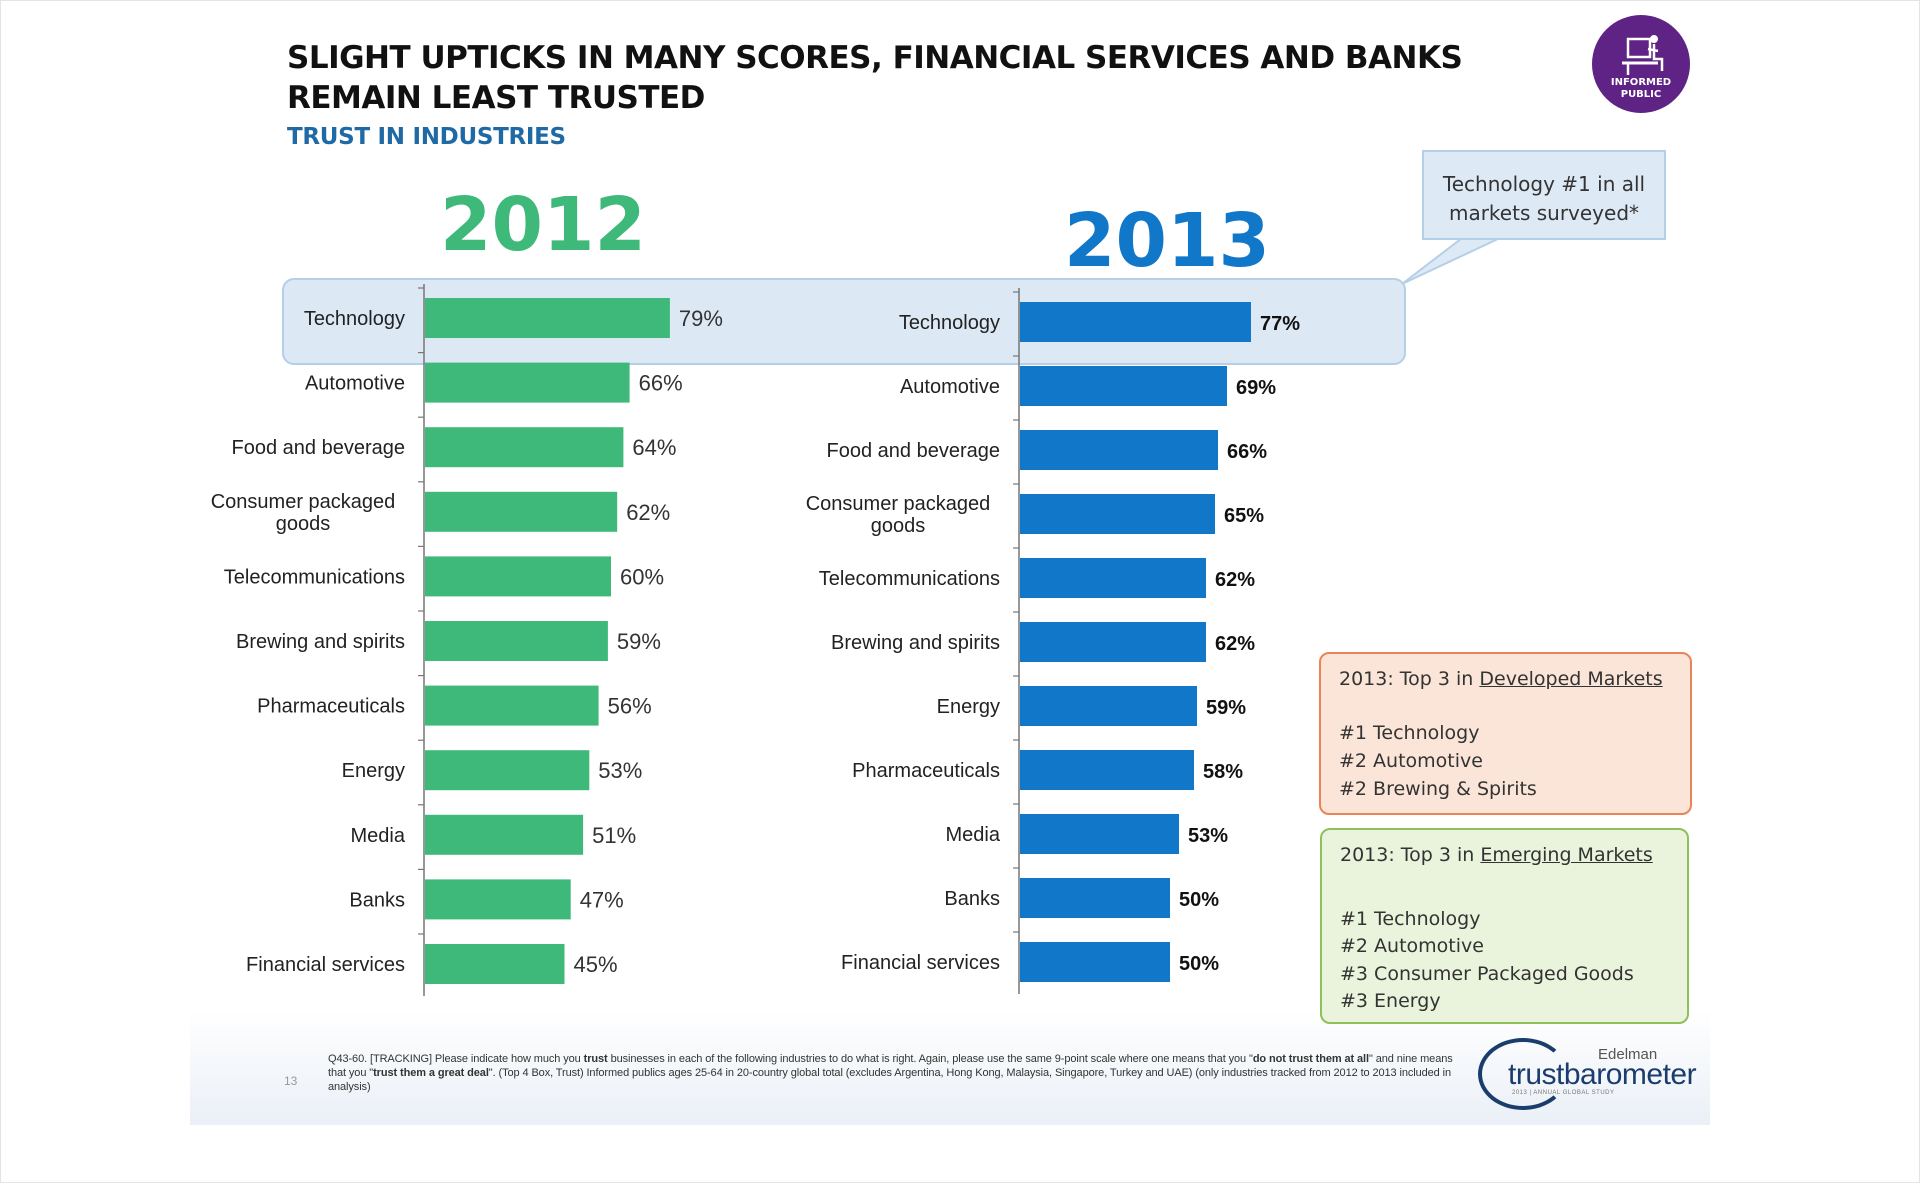 This screenshot has width=1920, height=1183. What do you see at coordinates (909, 579) in the screenshot?
I see `chart-1-category-label: Telecommunications` at bounding box center [909, 579].